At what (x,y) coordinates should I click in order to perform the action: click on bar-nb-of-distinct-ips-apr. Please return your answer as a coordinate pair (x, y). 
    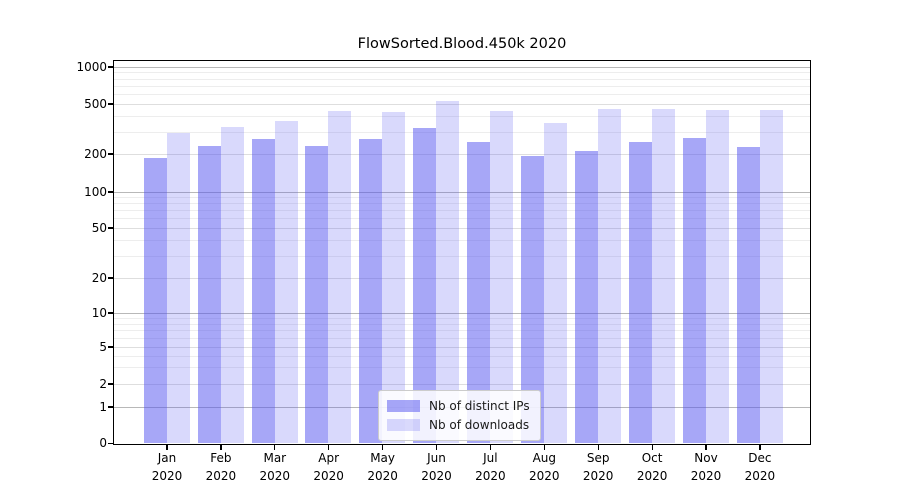
    Looking at the image, I should click on (317, 295).